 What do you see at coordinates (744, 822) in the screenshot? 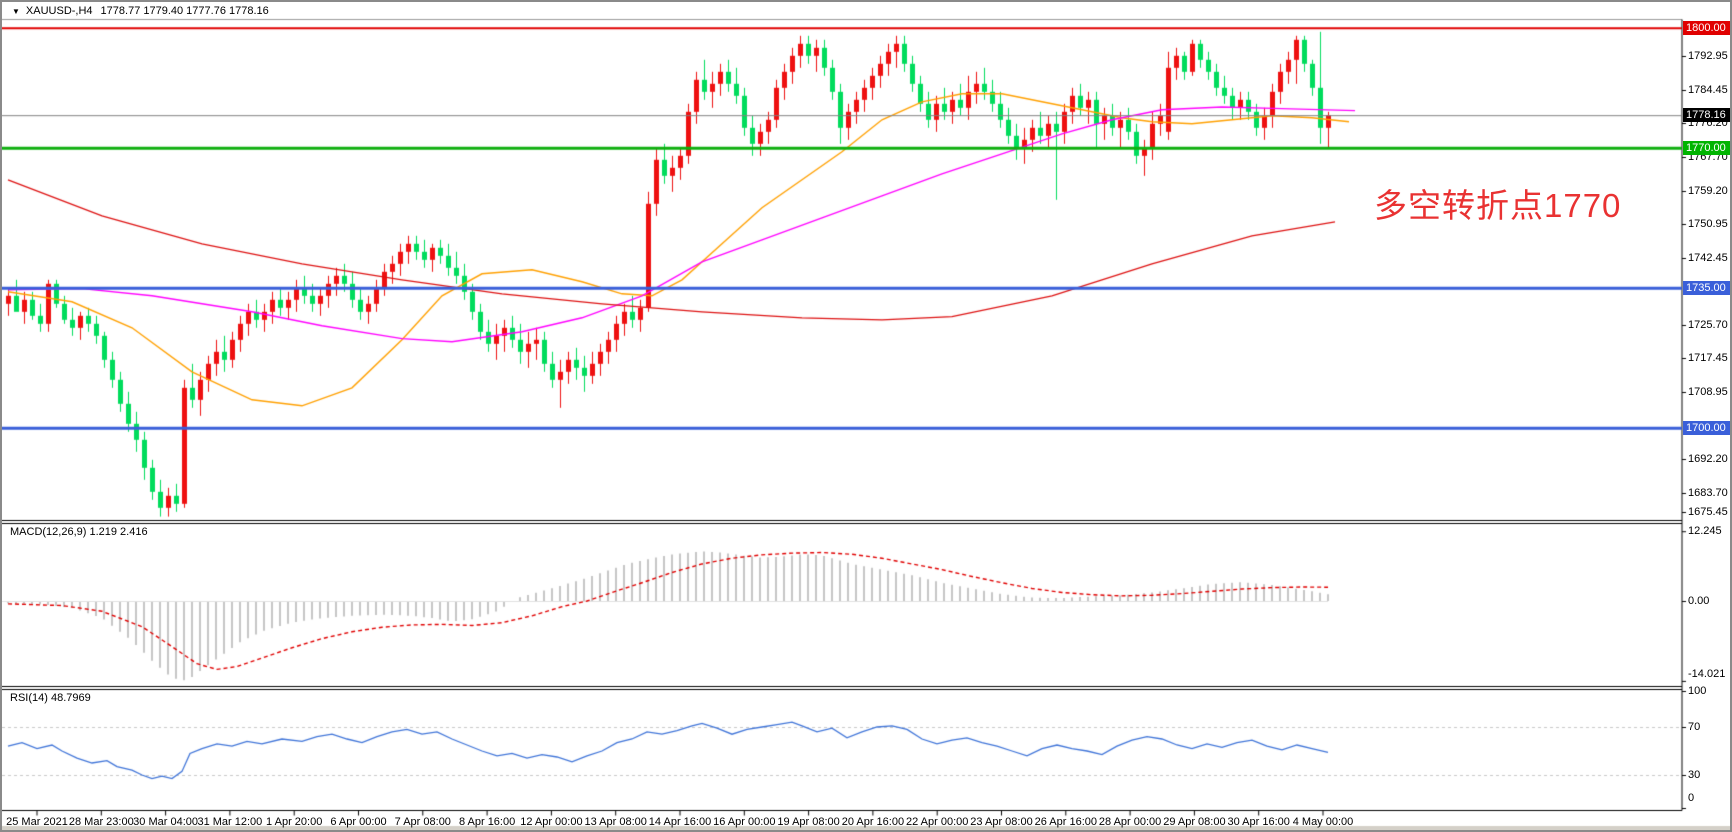
I see `time-tick-label: 16 Apr 00:00` at bounding box center [744, 822].